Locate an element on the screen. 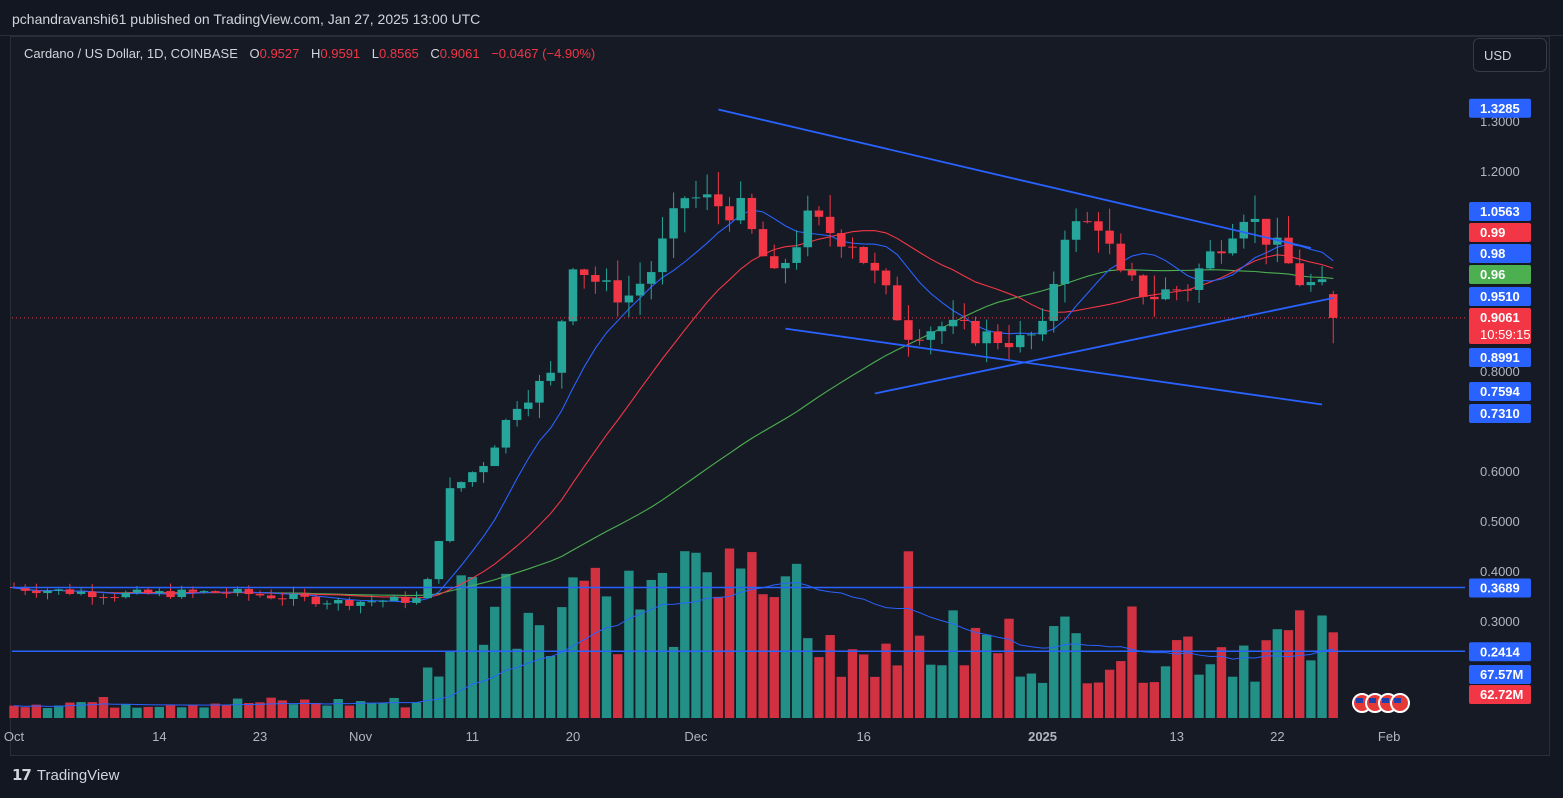 This screenshot has height=798, width=1563. x-tick-label: 14 is located at coordinates (159, 736).